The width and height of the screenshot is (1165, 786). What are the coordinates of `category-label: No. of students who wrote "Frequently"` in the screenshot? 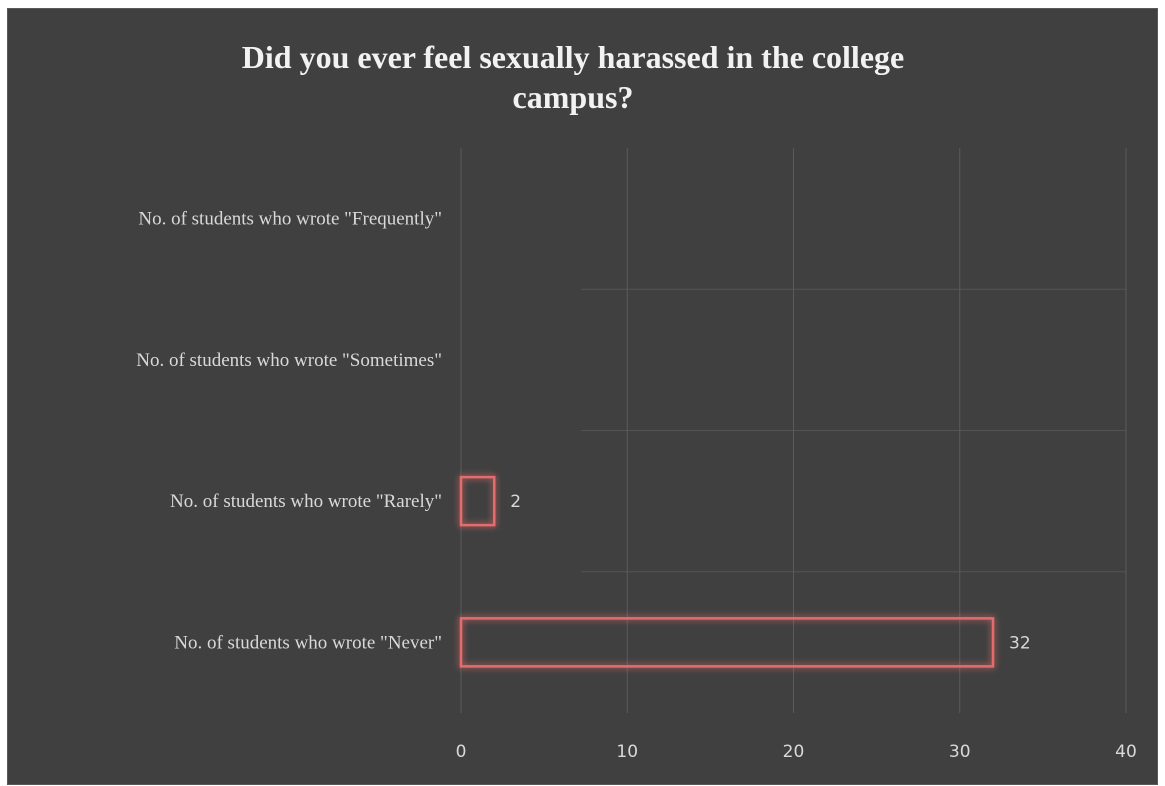 It's located at (290, 219).